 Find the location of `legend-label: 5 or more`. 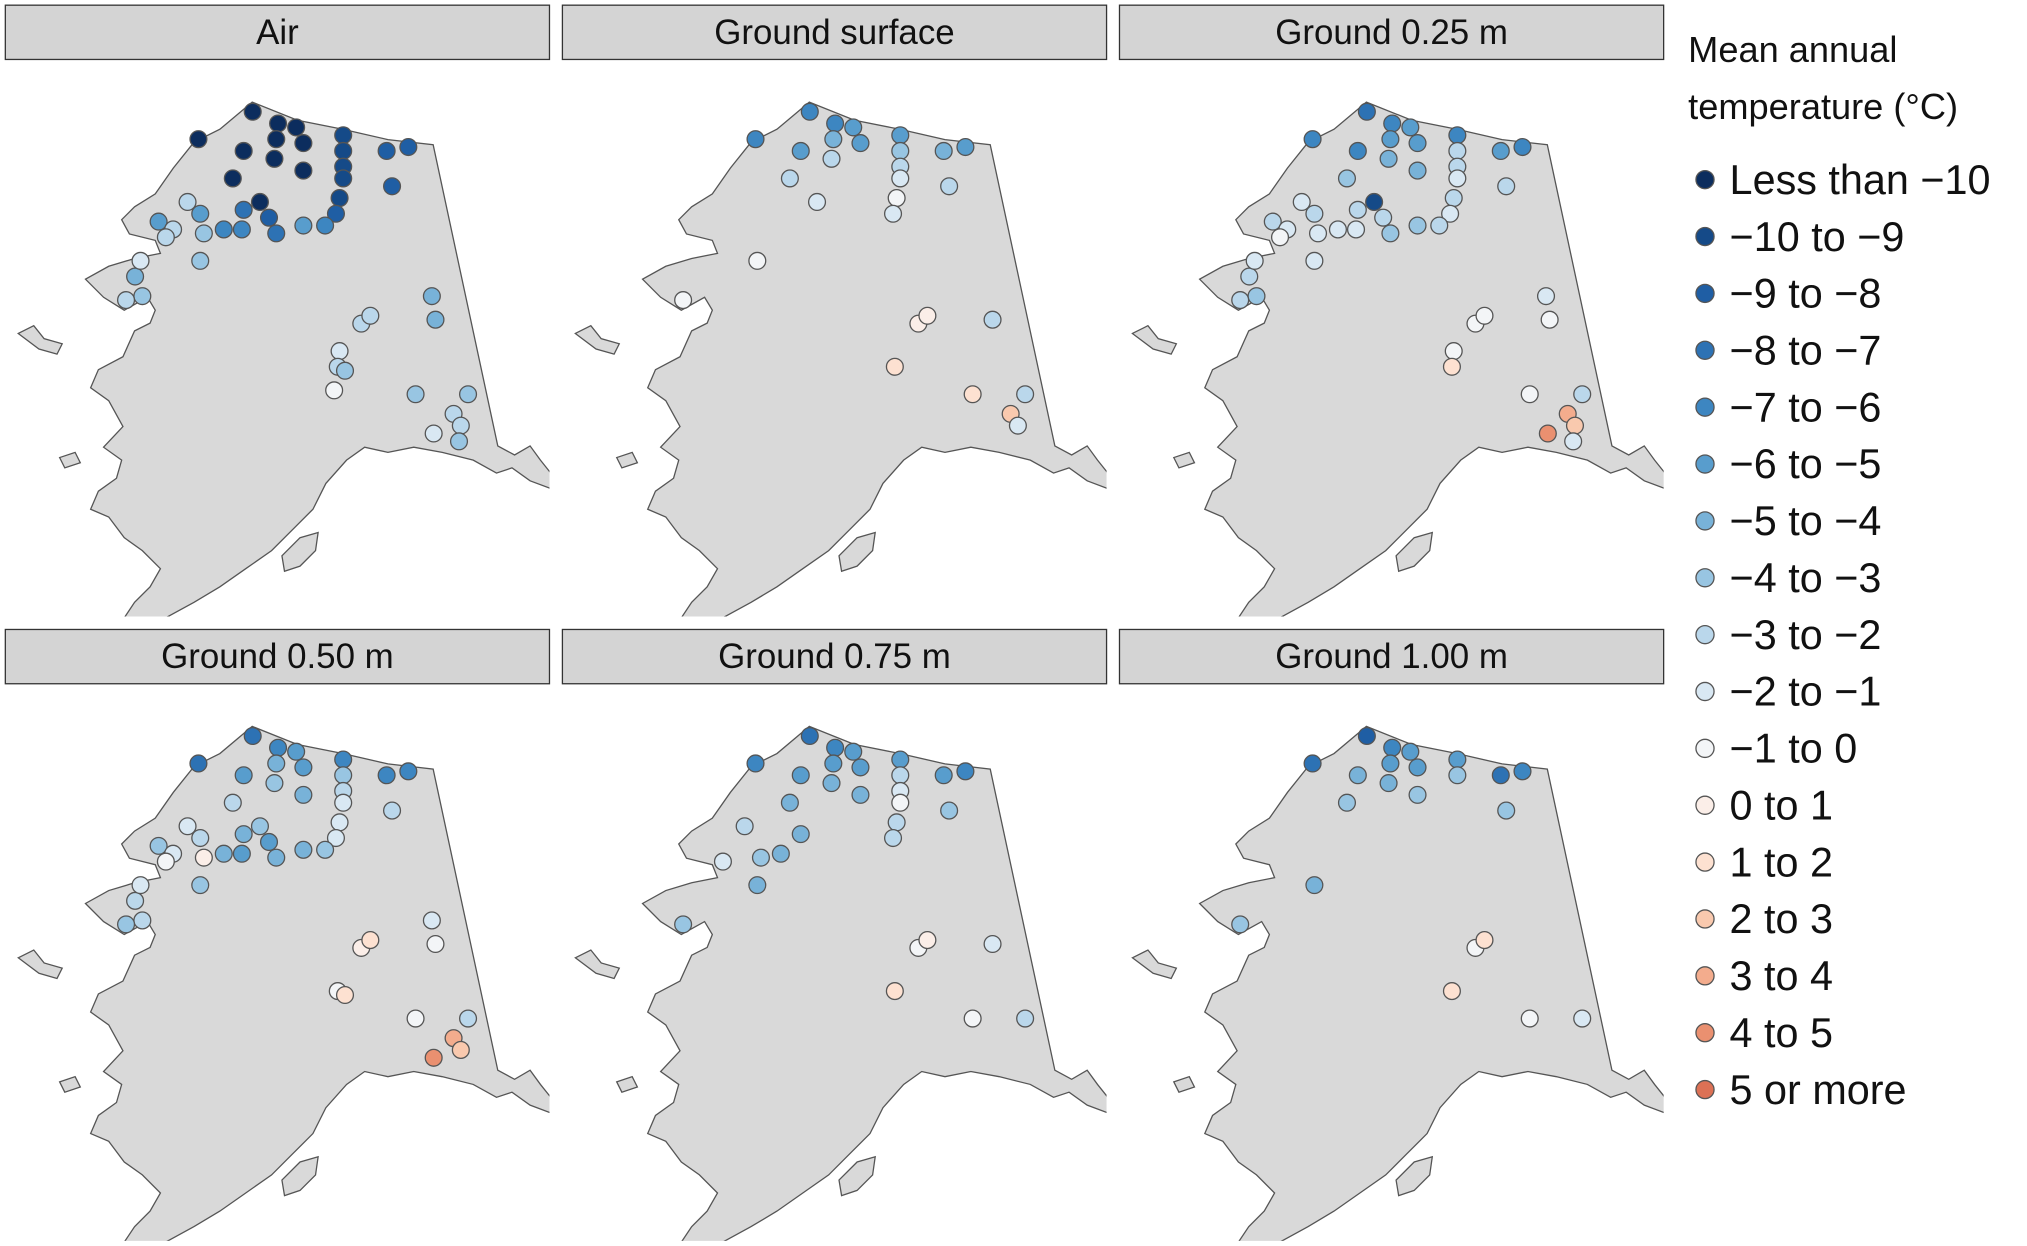

legend-label: 5 or more is located at coordinates (1818, 1090).